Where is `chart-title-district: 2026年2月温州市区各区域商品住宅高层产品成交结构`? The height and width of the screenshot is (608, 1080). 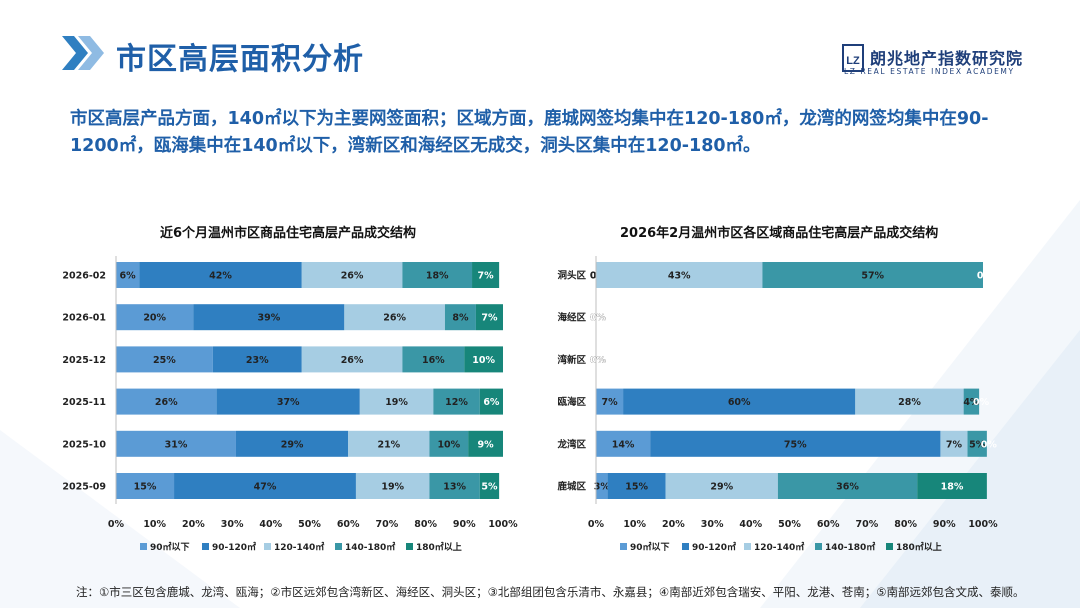
chart-title-district: 2026年2月温州市区各区域商品住宅高层产品成交结构 is located at coordinates (779, 233).